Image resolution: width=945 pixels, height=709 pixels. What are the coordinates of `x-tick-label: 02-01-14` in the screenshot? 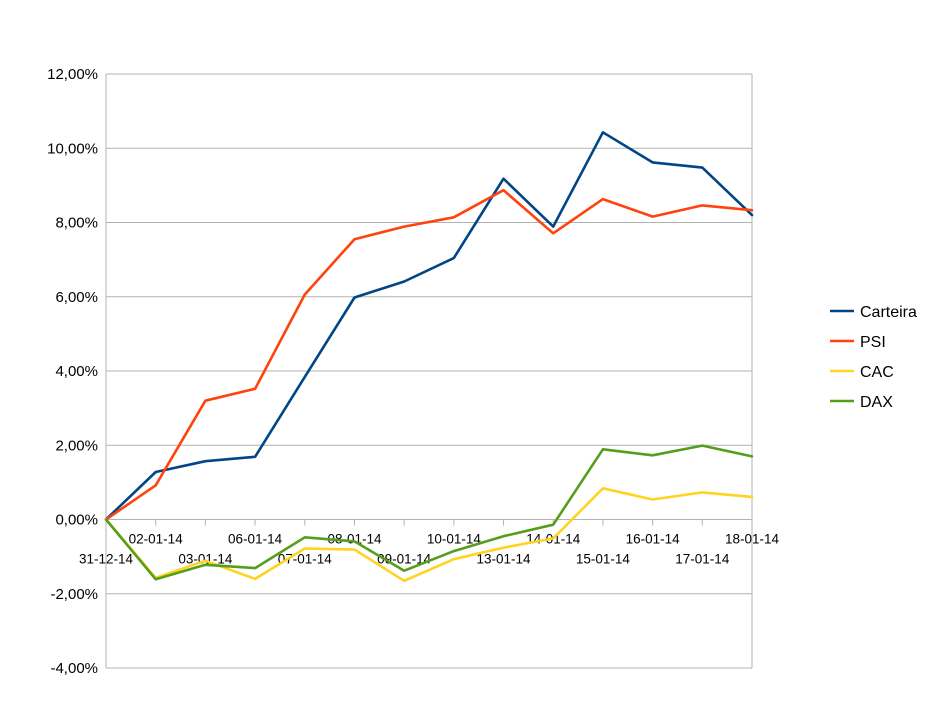 It's located at (156, 539).